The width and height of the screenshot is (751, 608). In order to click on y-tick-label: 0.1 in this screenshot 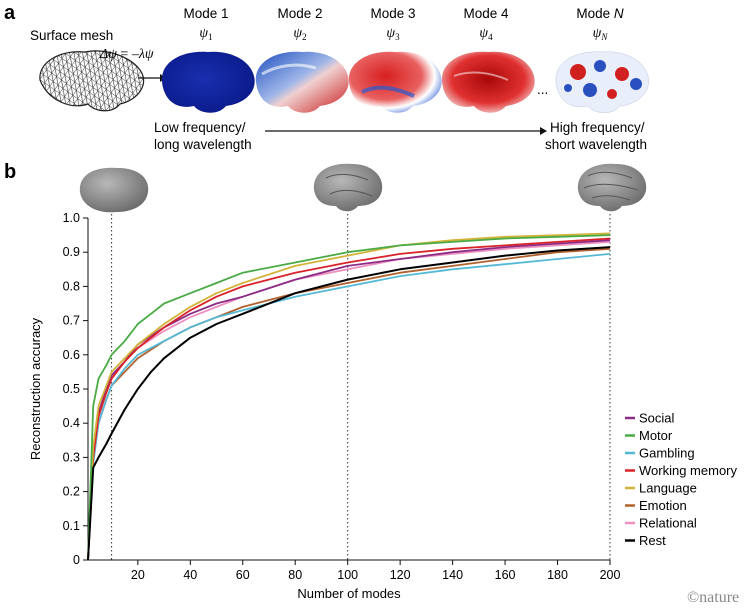, I will do `click(71, 526)`.